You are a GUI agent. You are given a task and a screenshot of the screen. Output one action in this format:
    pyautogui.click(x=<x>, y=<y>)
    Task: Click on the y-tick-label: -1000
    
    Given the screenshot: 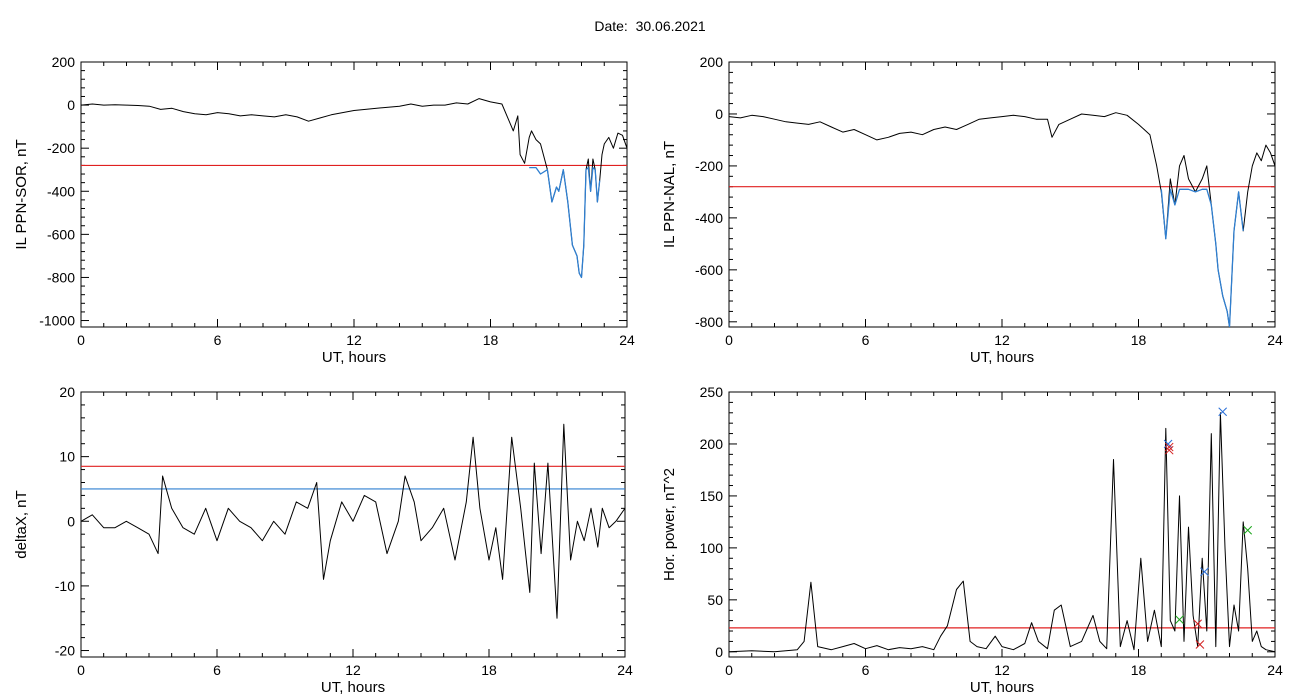 What is the action you would take?
    pyautogui.click(x=57, y=321)
    